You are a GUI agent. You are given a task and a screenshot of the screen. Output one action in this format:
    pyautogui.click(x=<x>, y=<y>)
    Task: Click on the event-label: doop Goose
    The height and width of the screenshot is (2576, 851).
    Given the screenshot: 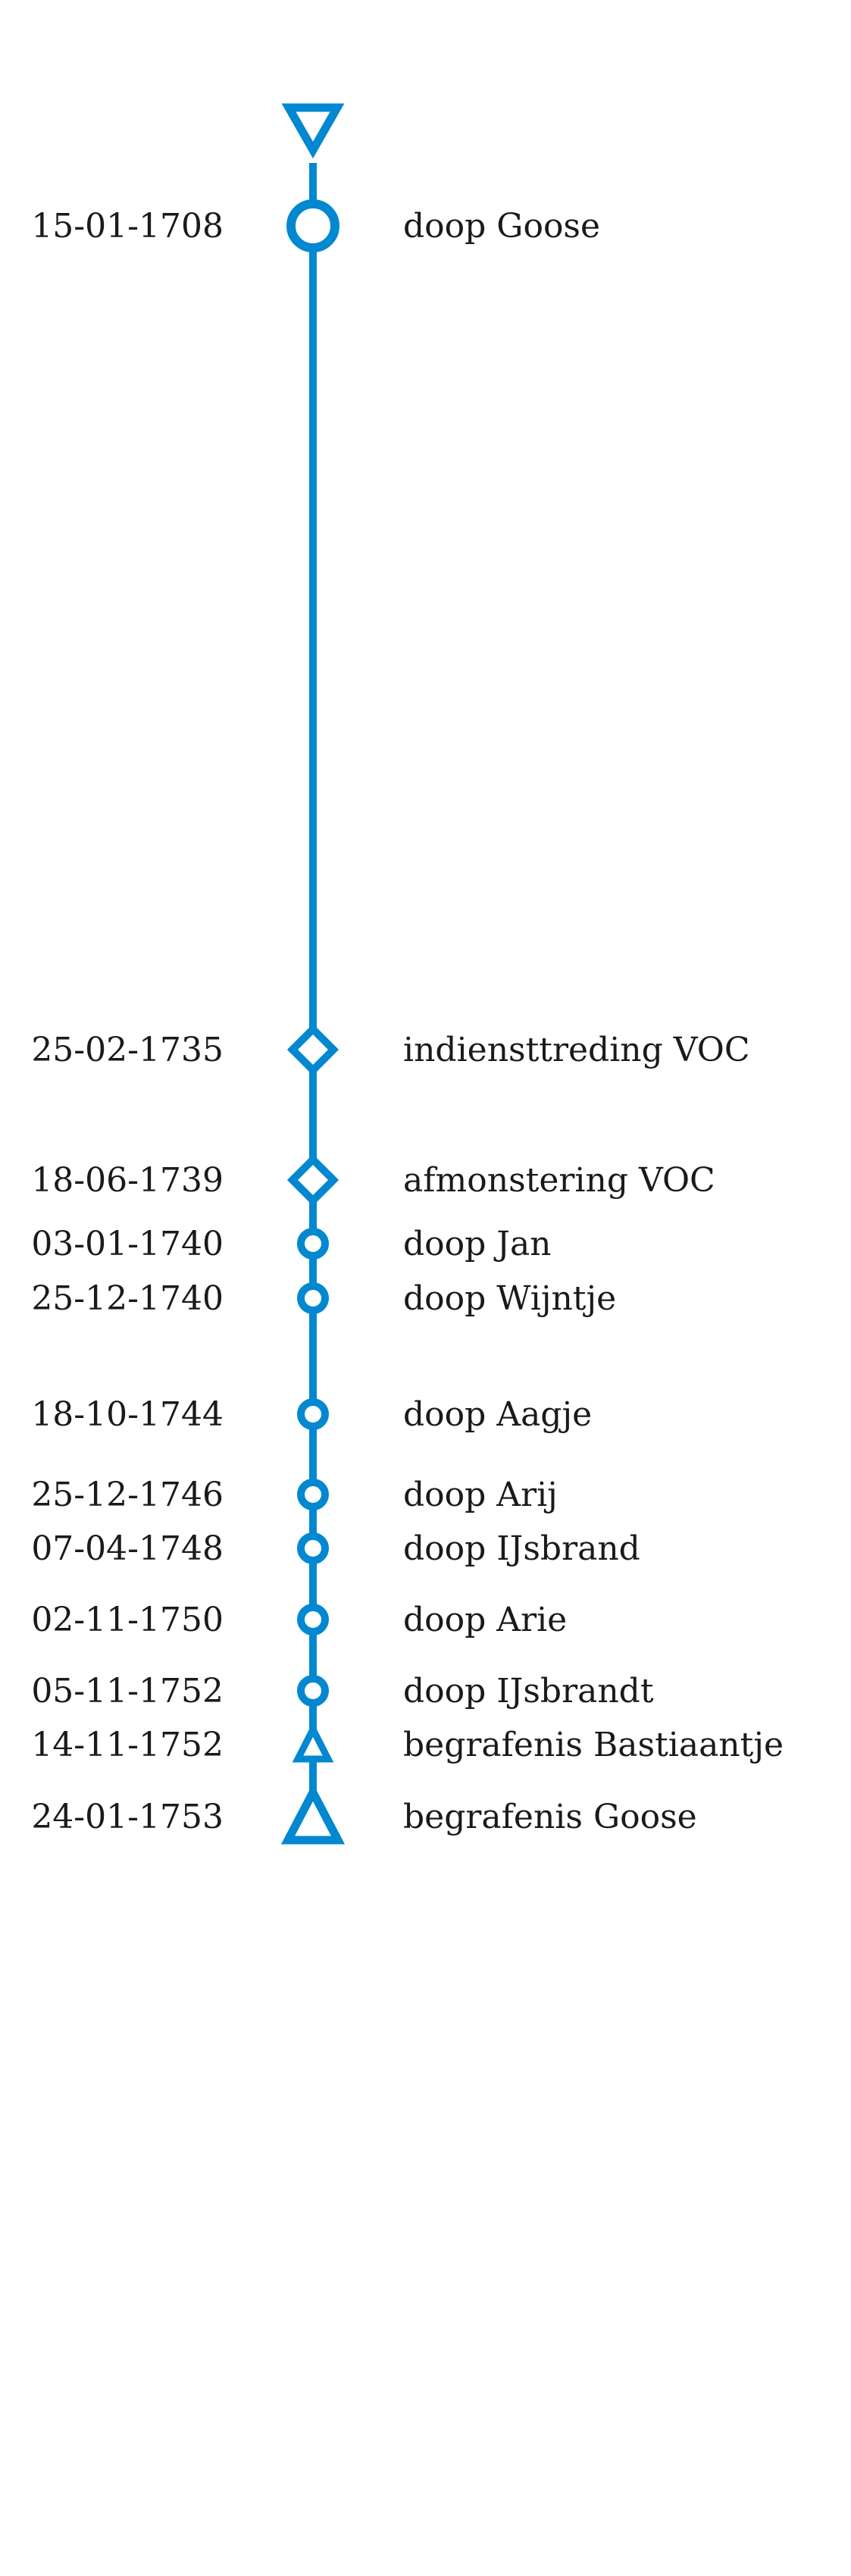 What is the action you would take?
    pyautogui.click(x=501, y=227)
    